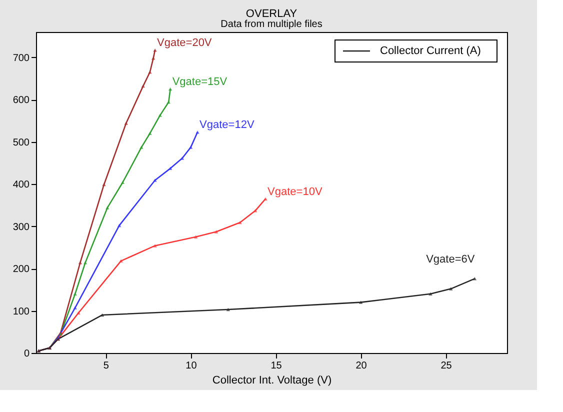 This screenshot has width=563, height=412. What do you see at coordinates (184, 43) in the screenshot?
I see `series-label: Vgate=20V` at bounding box center [184, 43].